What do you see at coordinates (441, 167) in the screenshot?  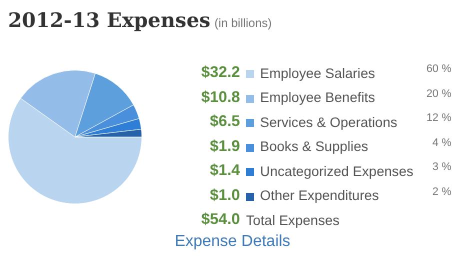 I see `text: 3 %` at bounding box center [441, 167].